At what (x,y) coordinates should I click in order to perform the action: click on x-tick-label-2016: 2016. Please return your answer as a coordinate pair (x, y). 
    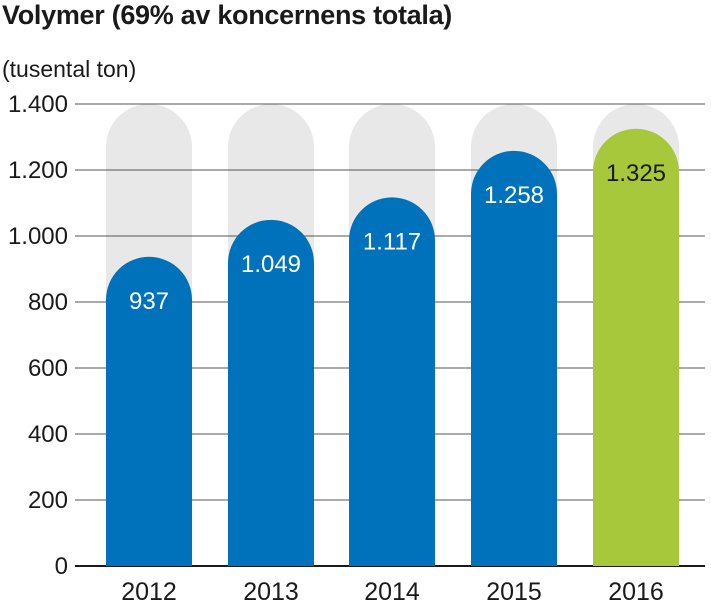
    Looking at the image, I should click on (636, 592).